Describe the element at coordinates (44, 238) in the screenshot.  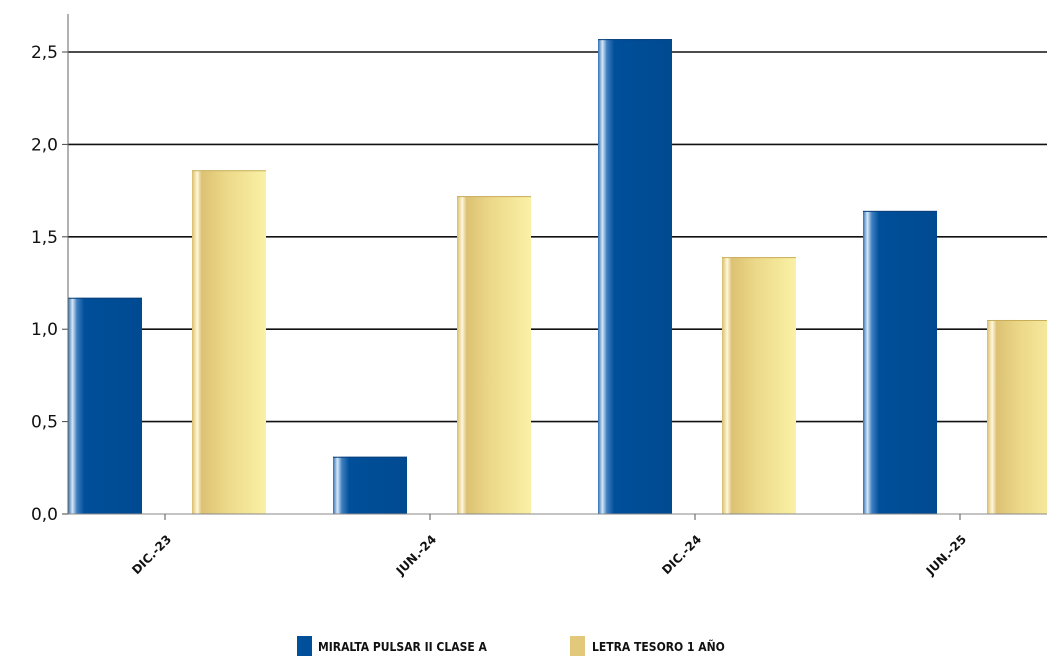
I see `y-tick-label: 1,5` at that location.